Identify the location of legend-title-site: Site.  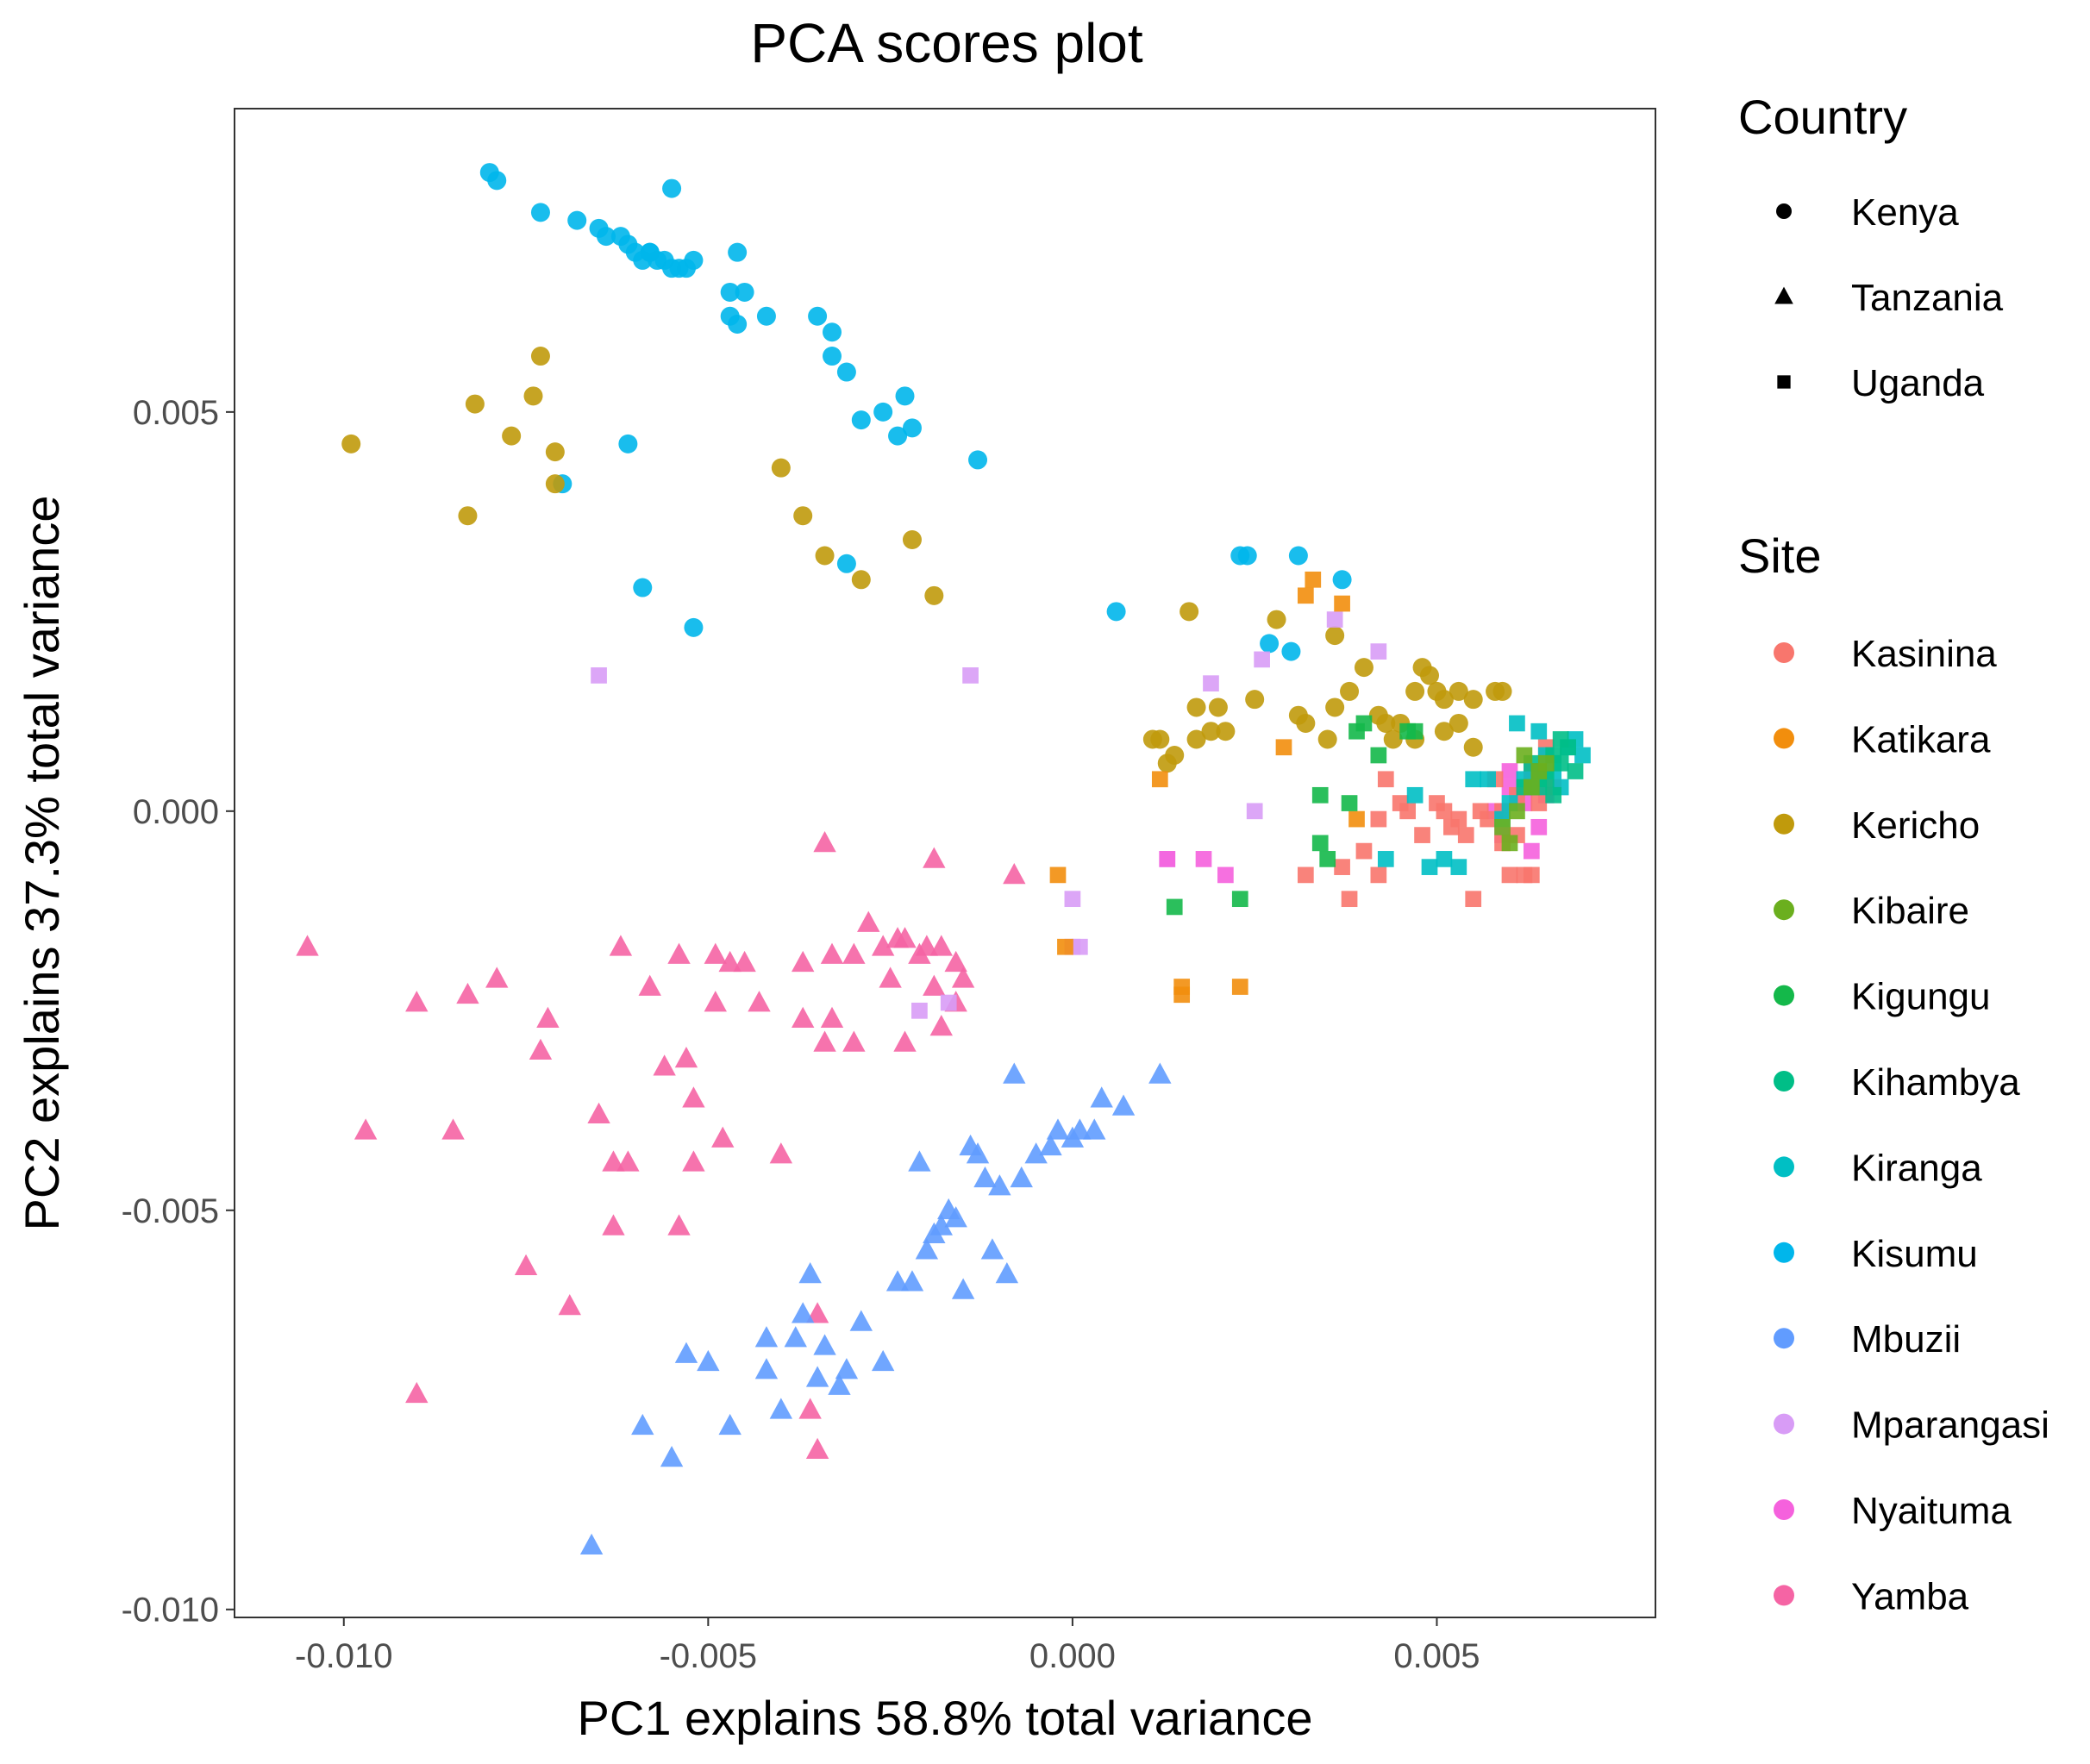
(1780, 556).